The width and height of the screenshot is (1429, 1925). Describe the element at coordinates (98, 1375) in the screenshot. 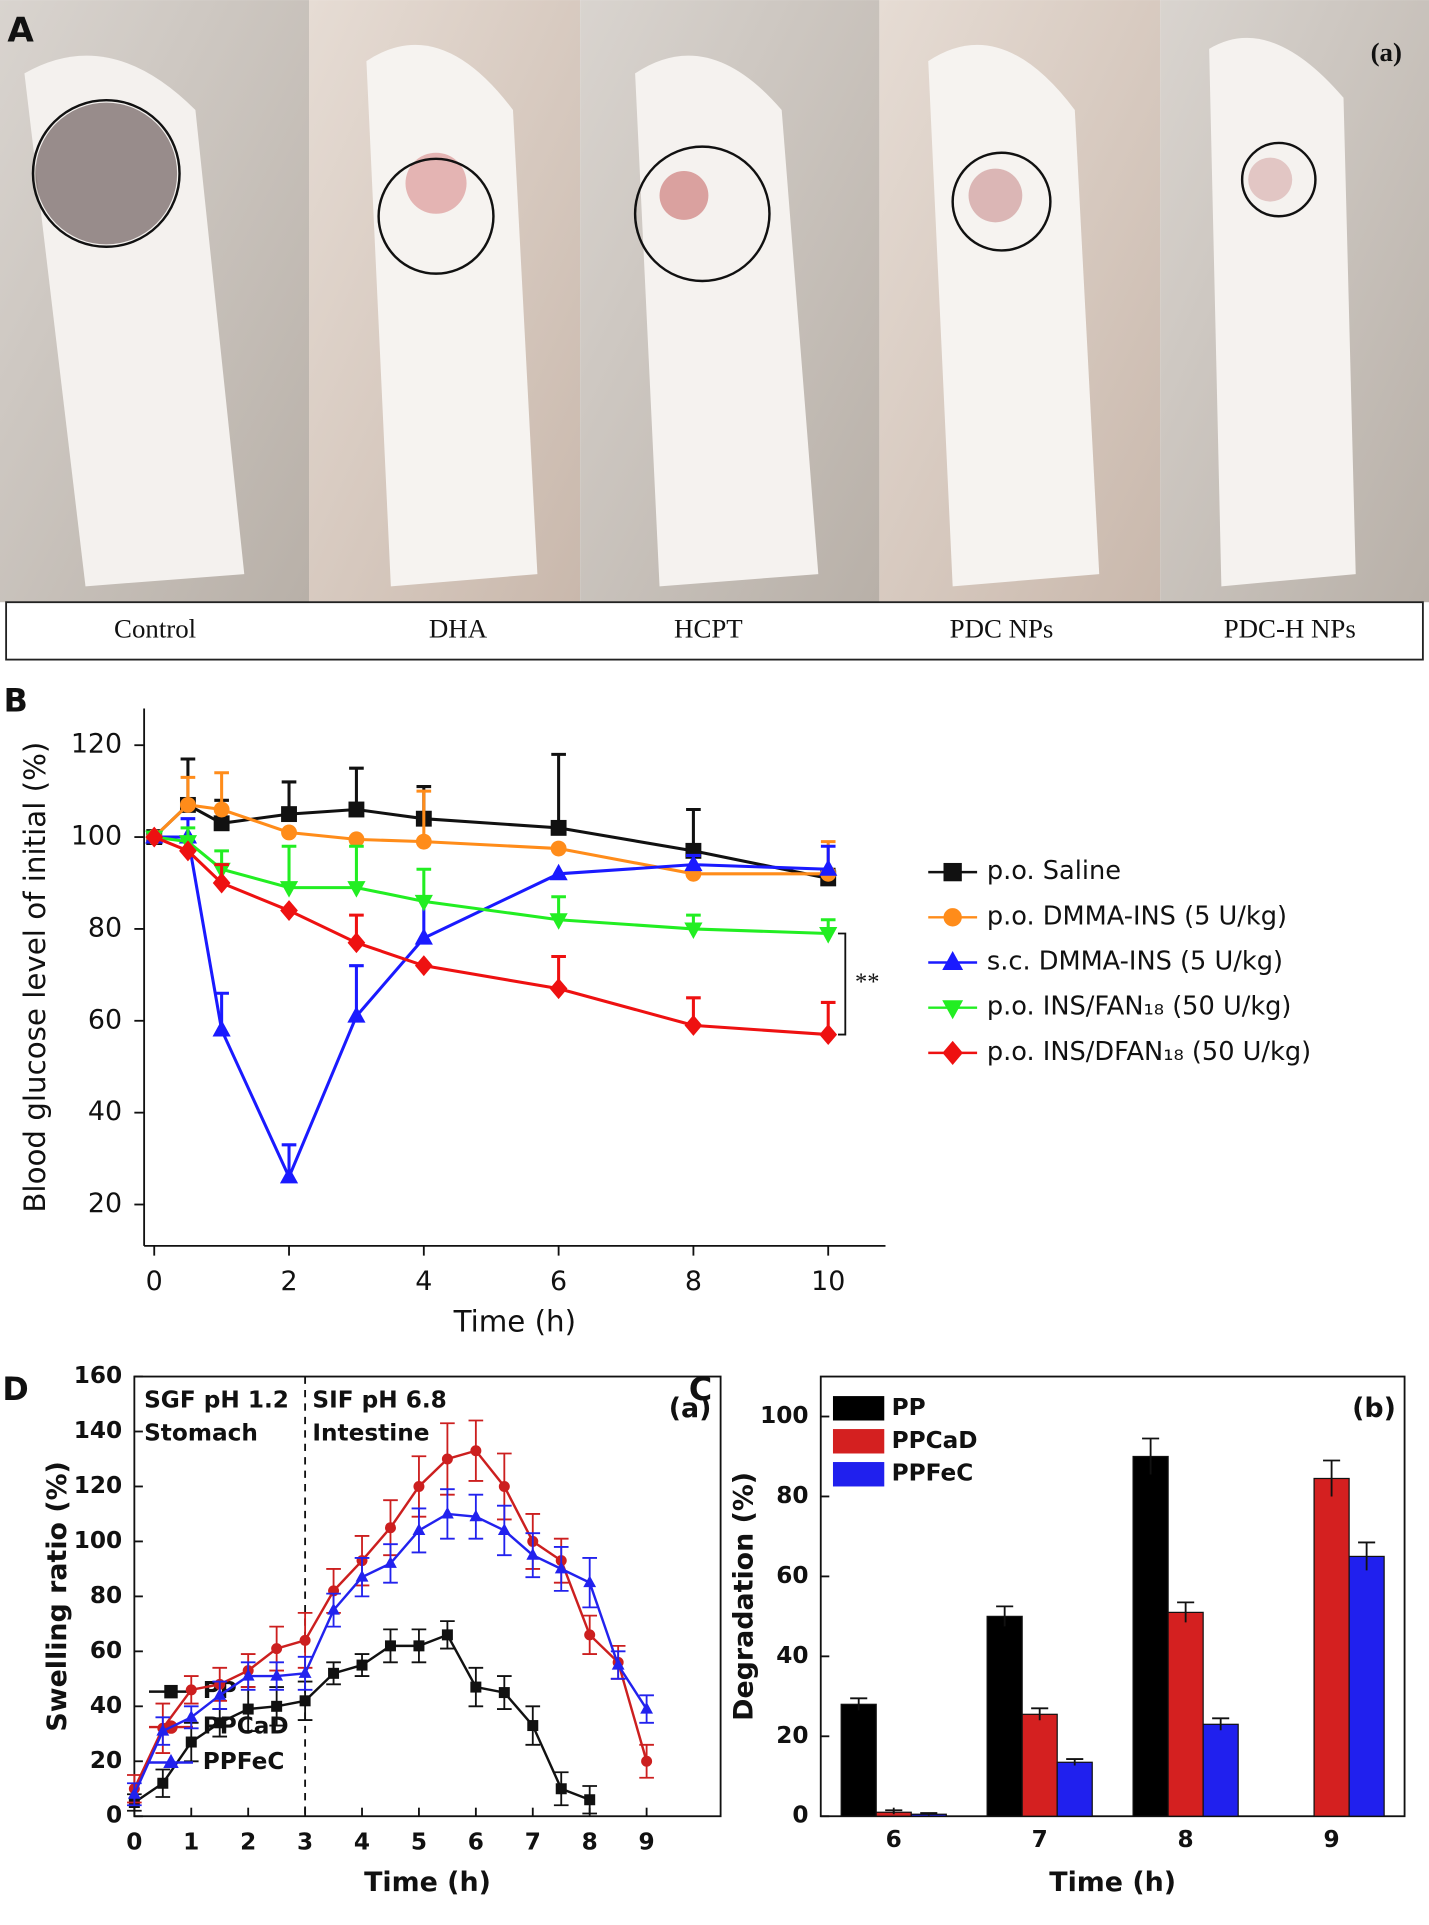

I see `y-tick-label: 160` at that location.